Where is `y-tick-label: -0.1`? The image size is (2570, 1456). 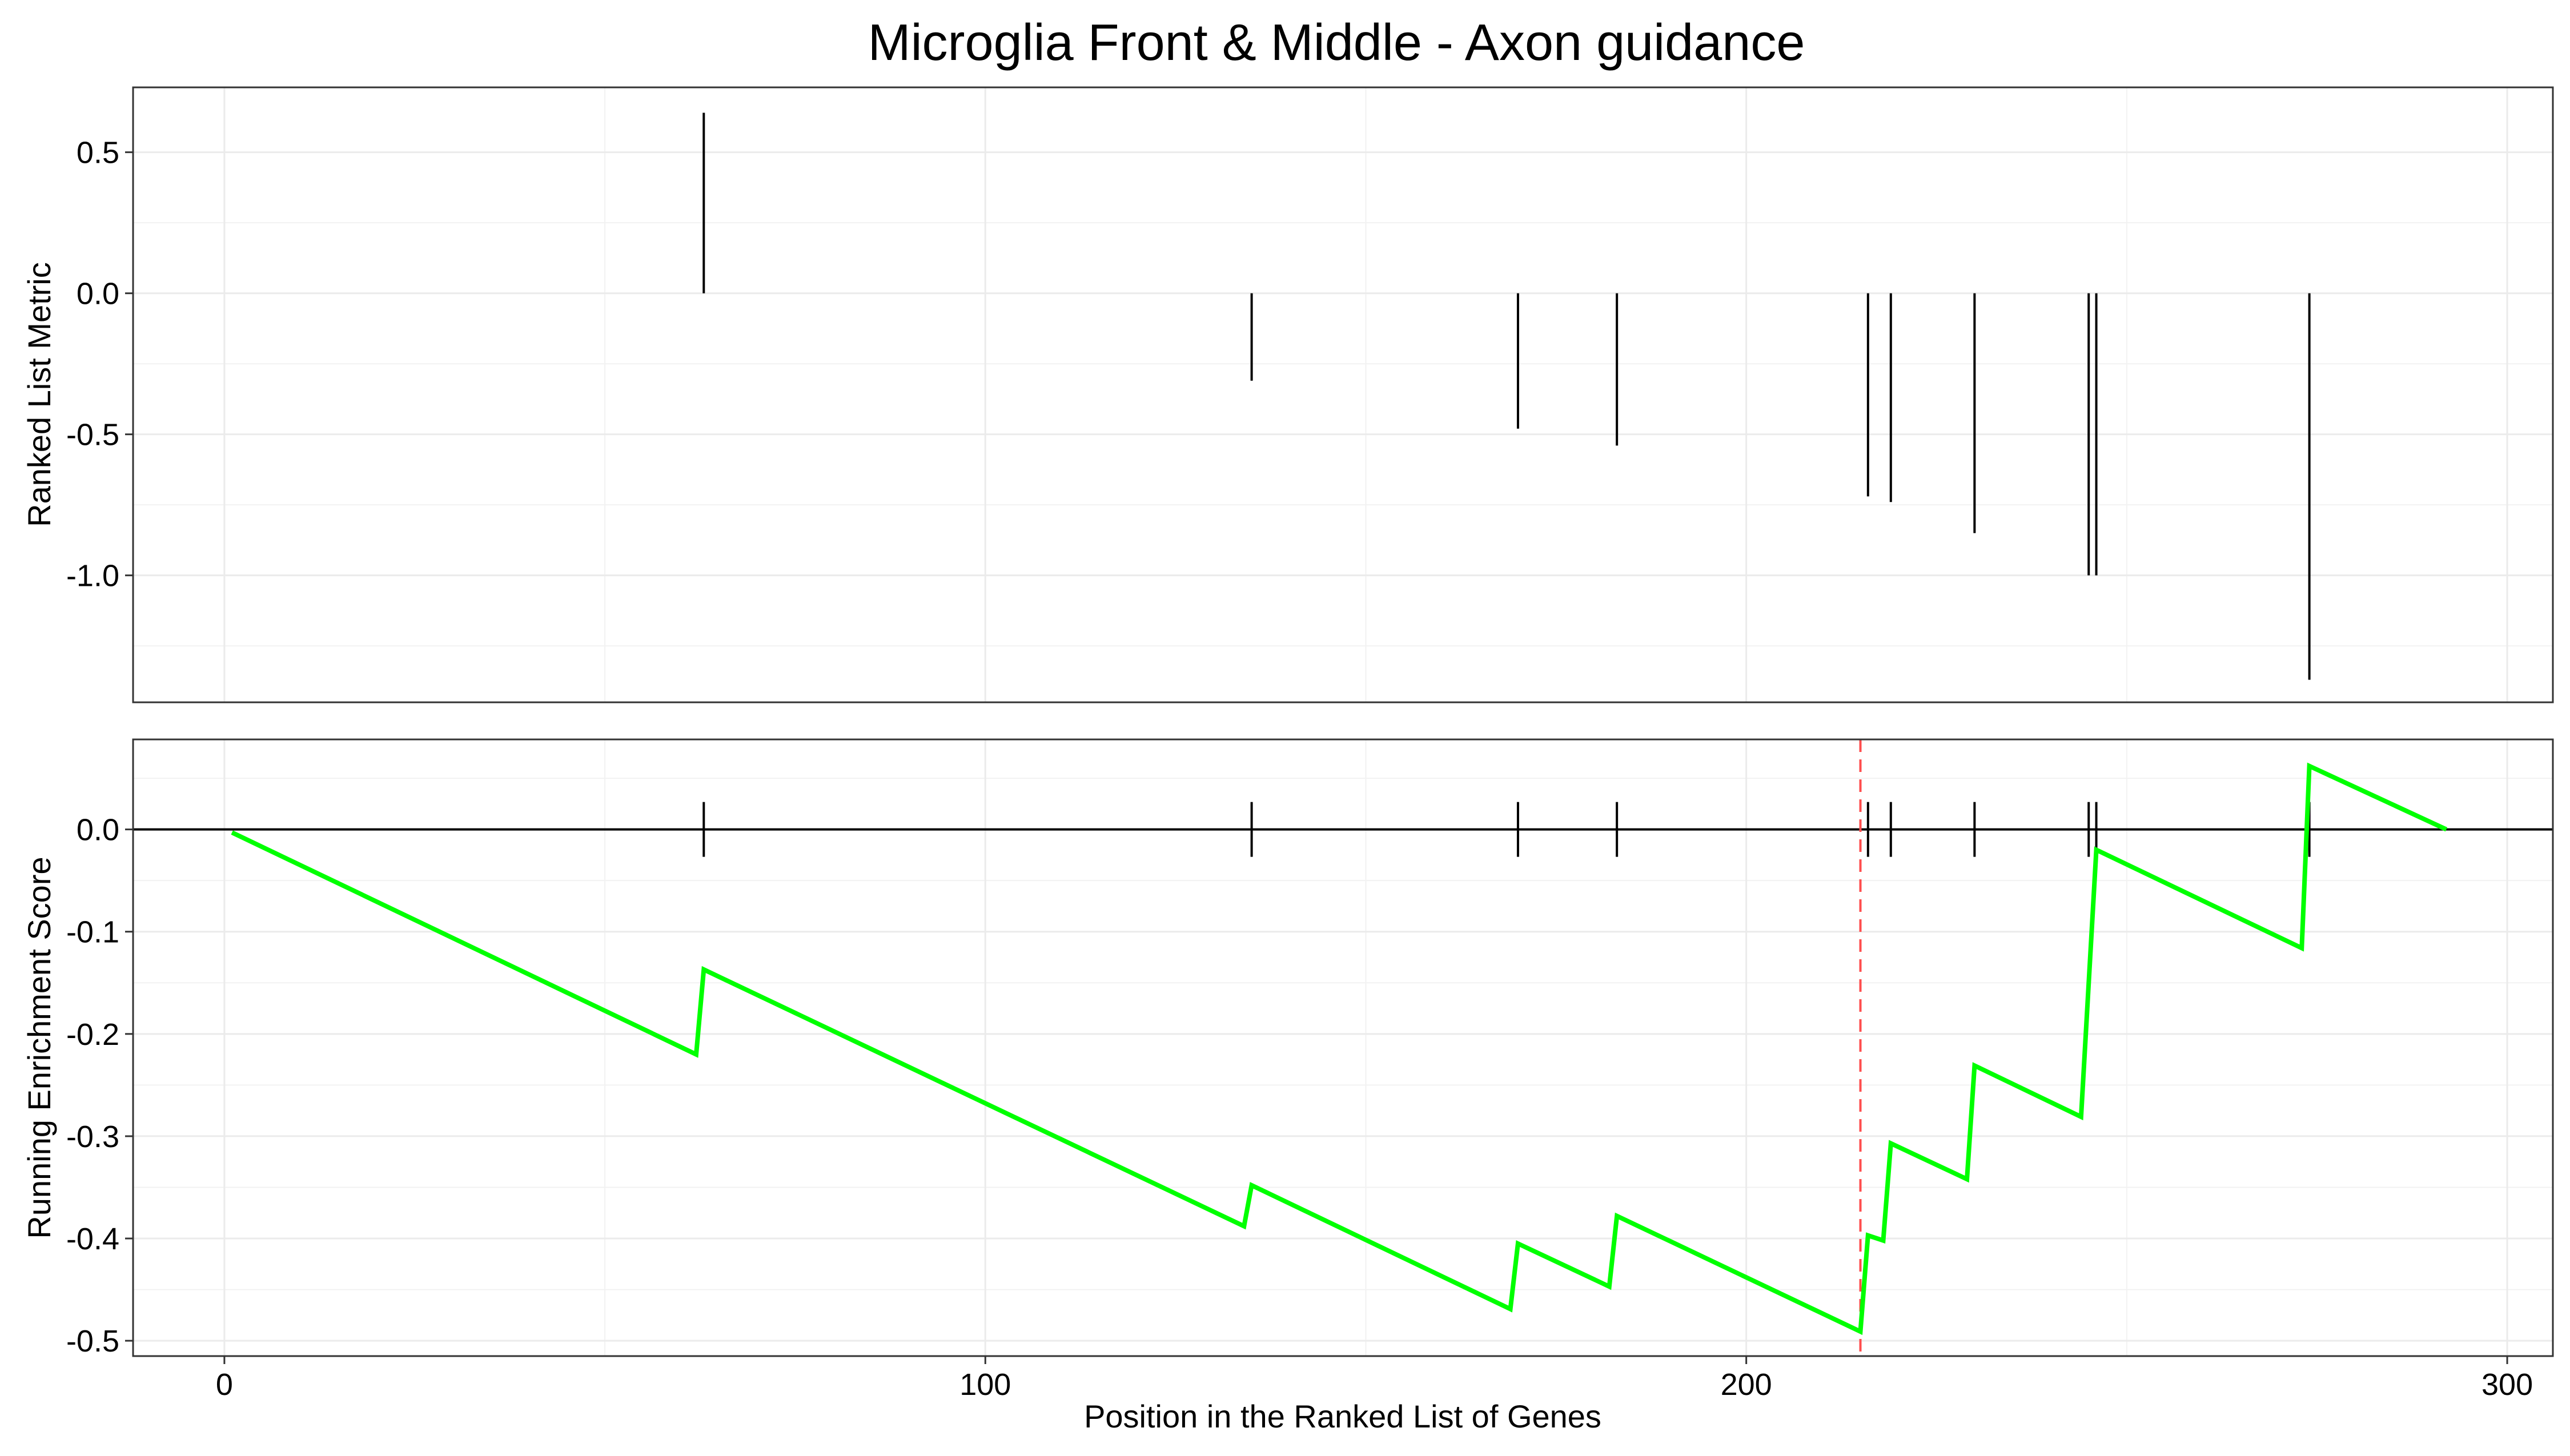 y-tick-label: -0.1 is located at coordinates (92, 932).